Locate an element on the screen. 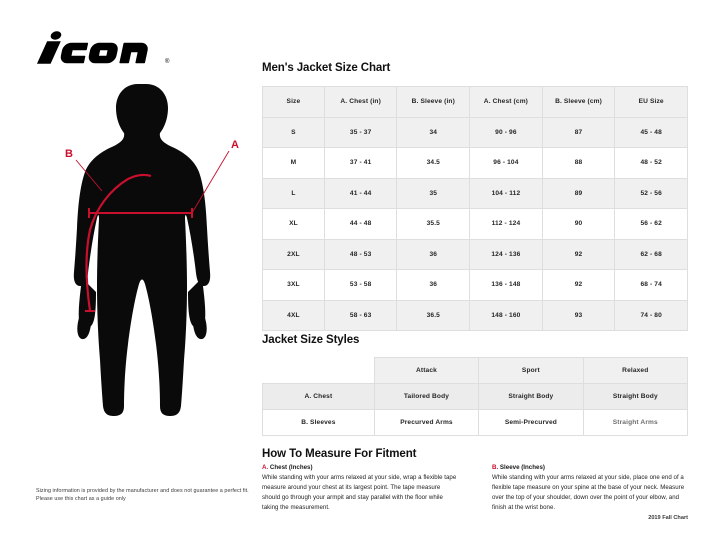 Image resolution: width=720 pixels, height=540 pixels. row-label: B. Sleeves is located at coordinates (318, 422).